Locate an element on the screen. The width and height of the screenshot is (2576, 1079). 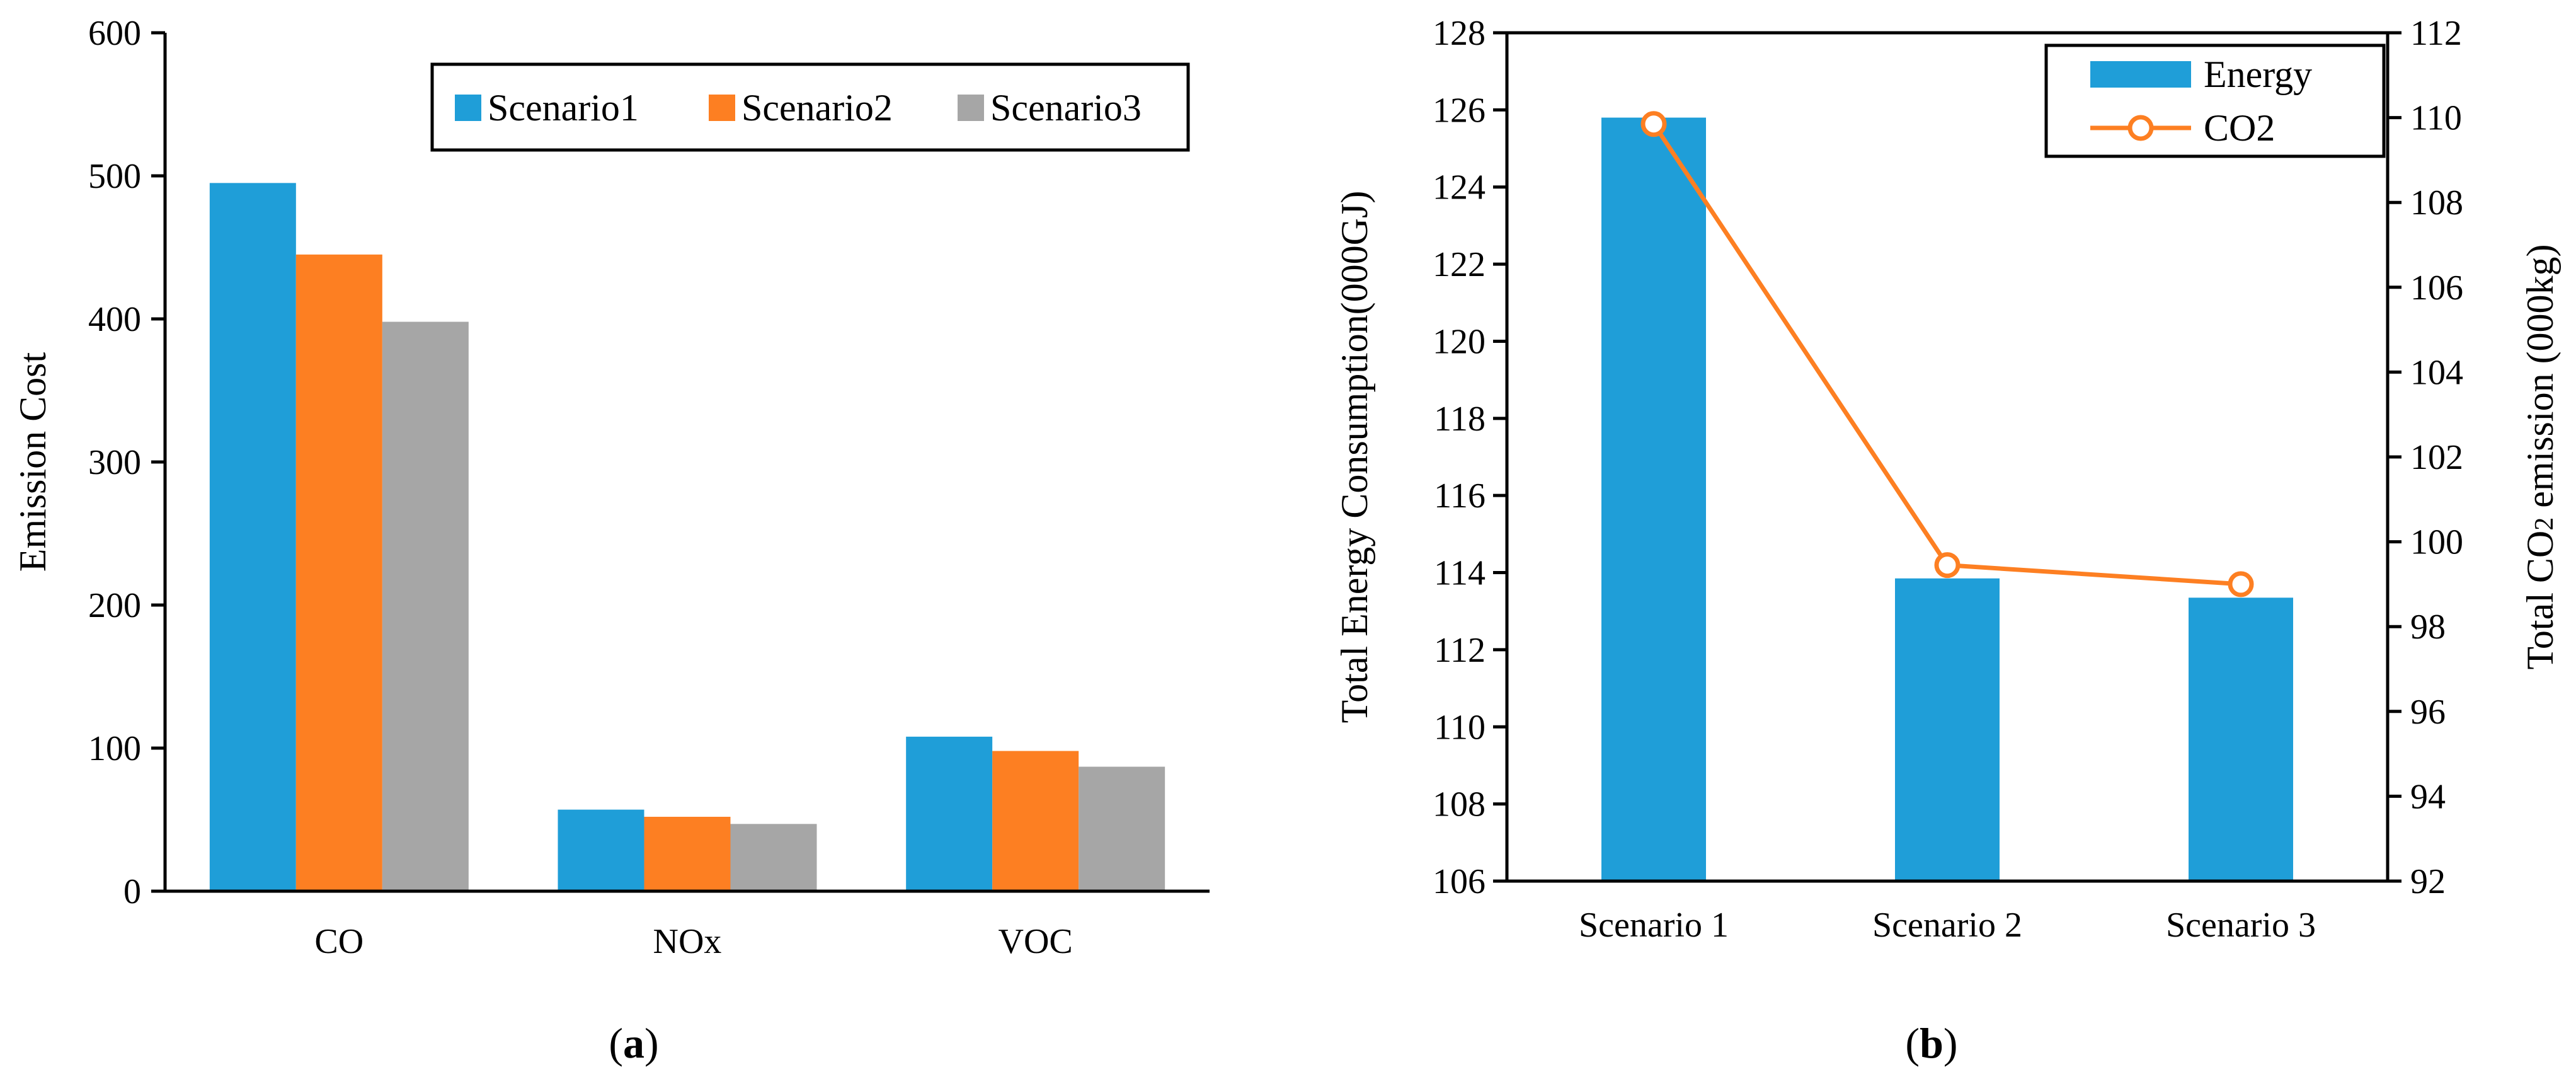
chart-b-left-y-tick-label: 126 is located at coordinates (1459, 111).